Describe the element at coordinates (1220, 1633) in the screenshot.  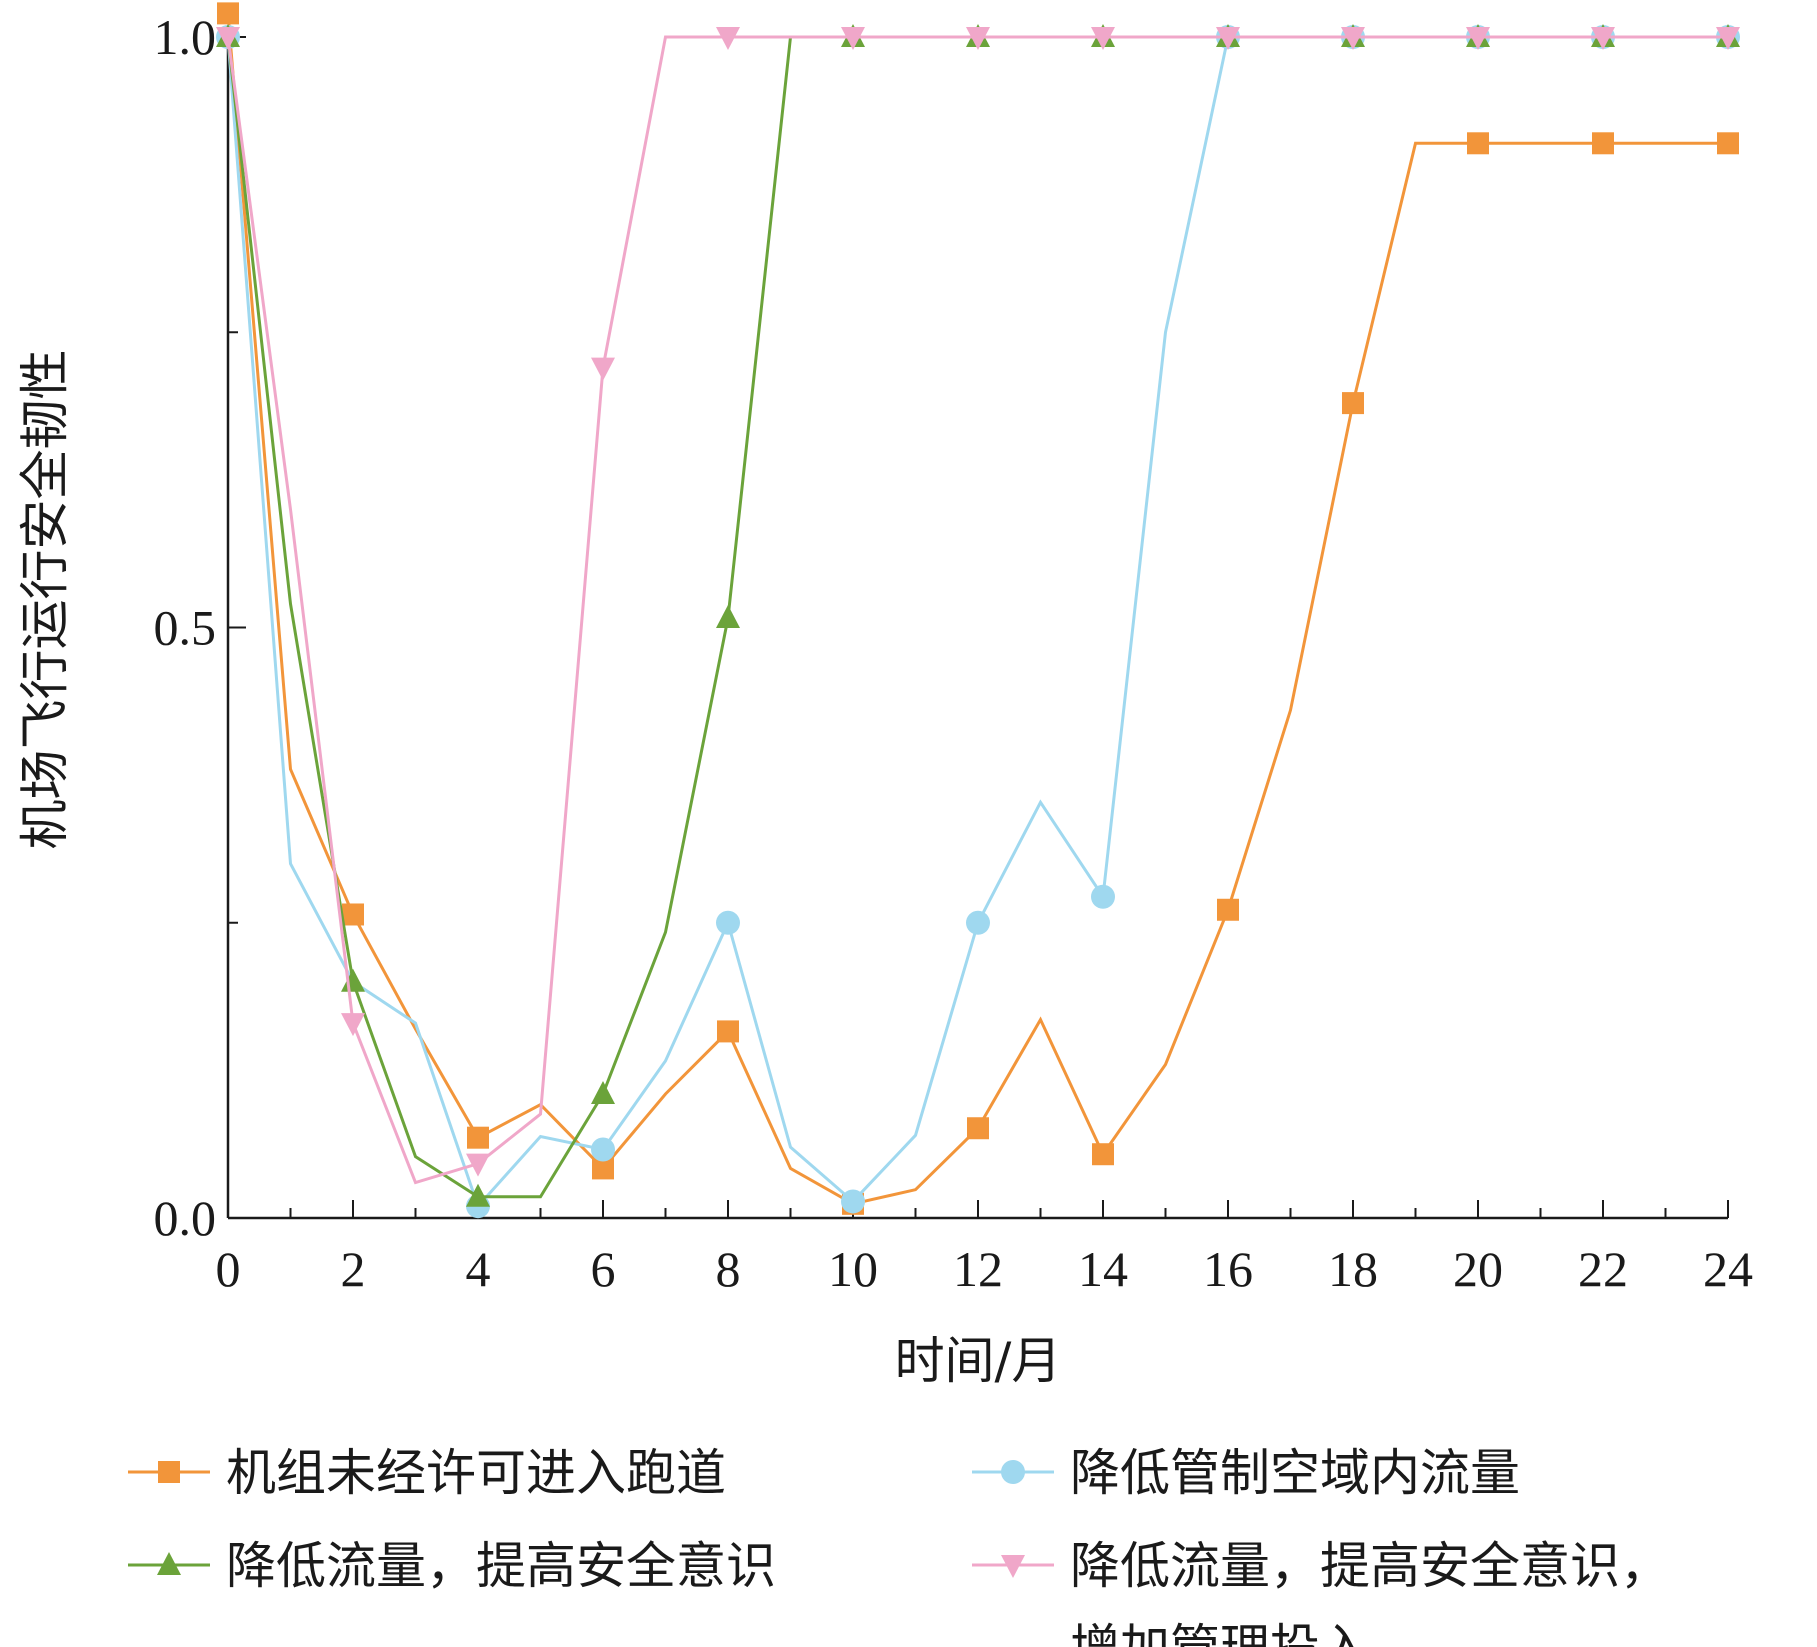
I see `legend-label: 增加管理投入` at that location.